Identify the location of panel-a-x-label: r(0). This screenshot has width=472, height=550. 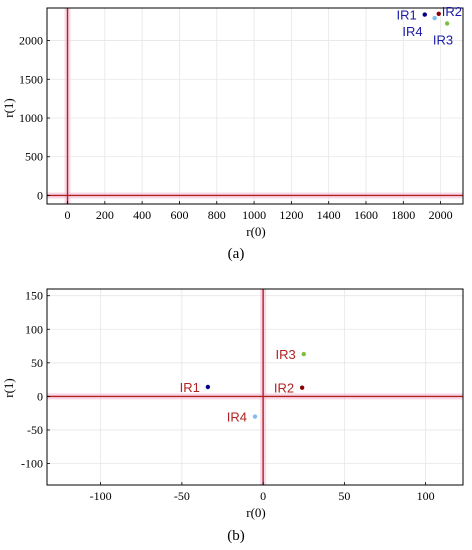
(256, 231).